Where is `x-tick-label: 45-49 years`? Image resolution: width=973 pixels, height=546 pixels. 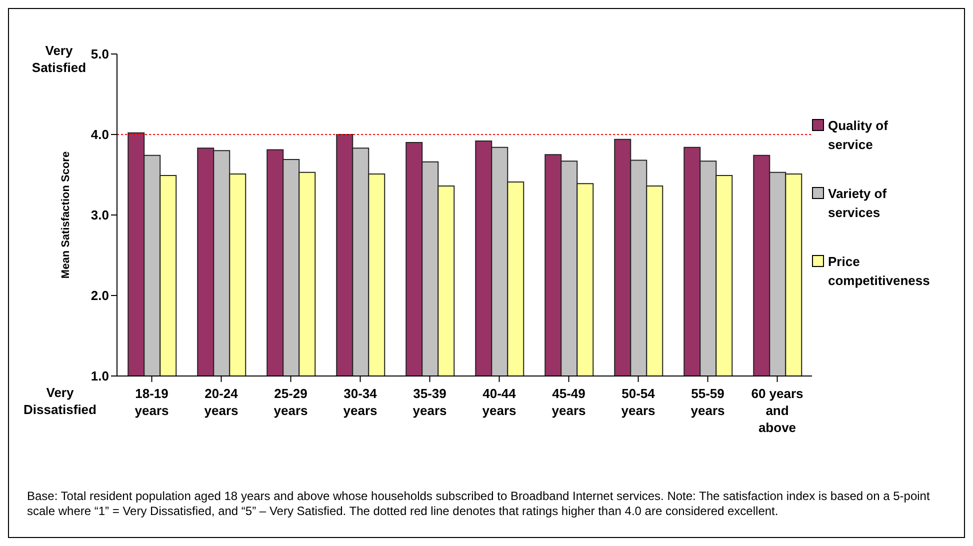
x-tick-label: 45-49 years is located at coordinates (569, 402).